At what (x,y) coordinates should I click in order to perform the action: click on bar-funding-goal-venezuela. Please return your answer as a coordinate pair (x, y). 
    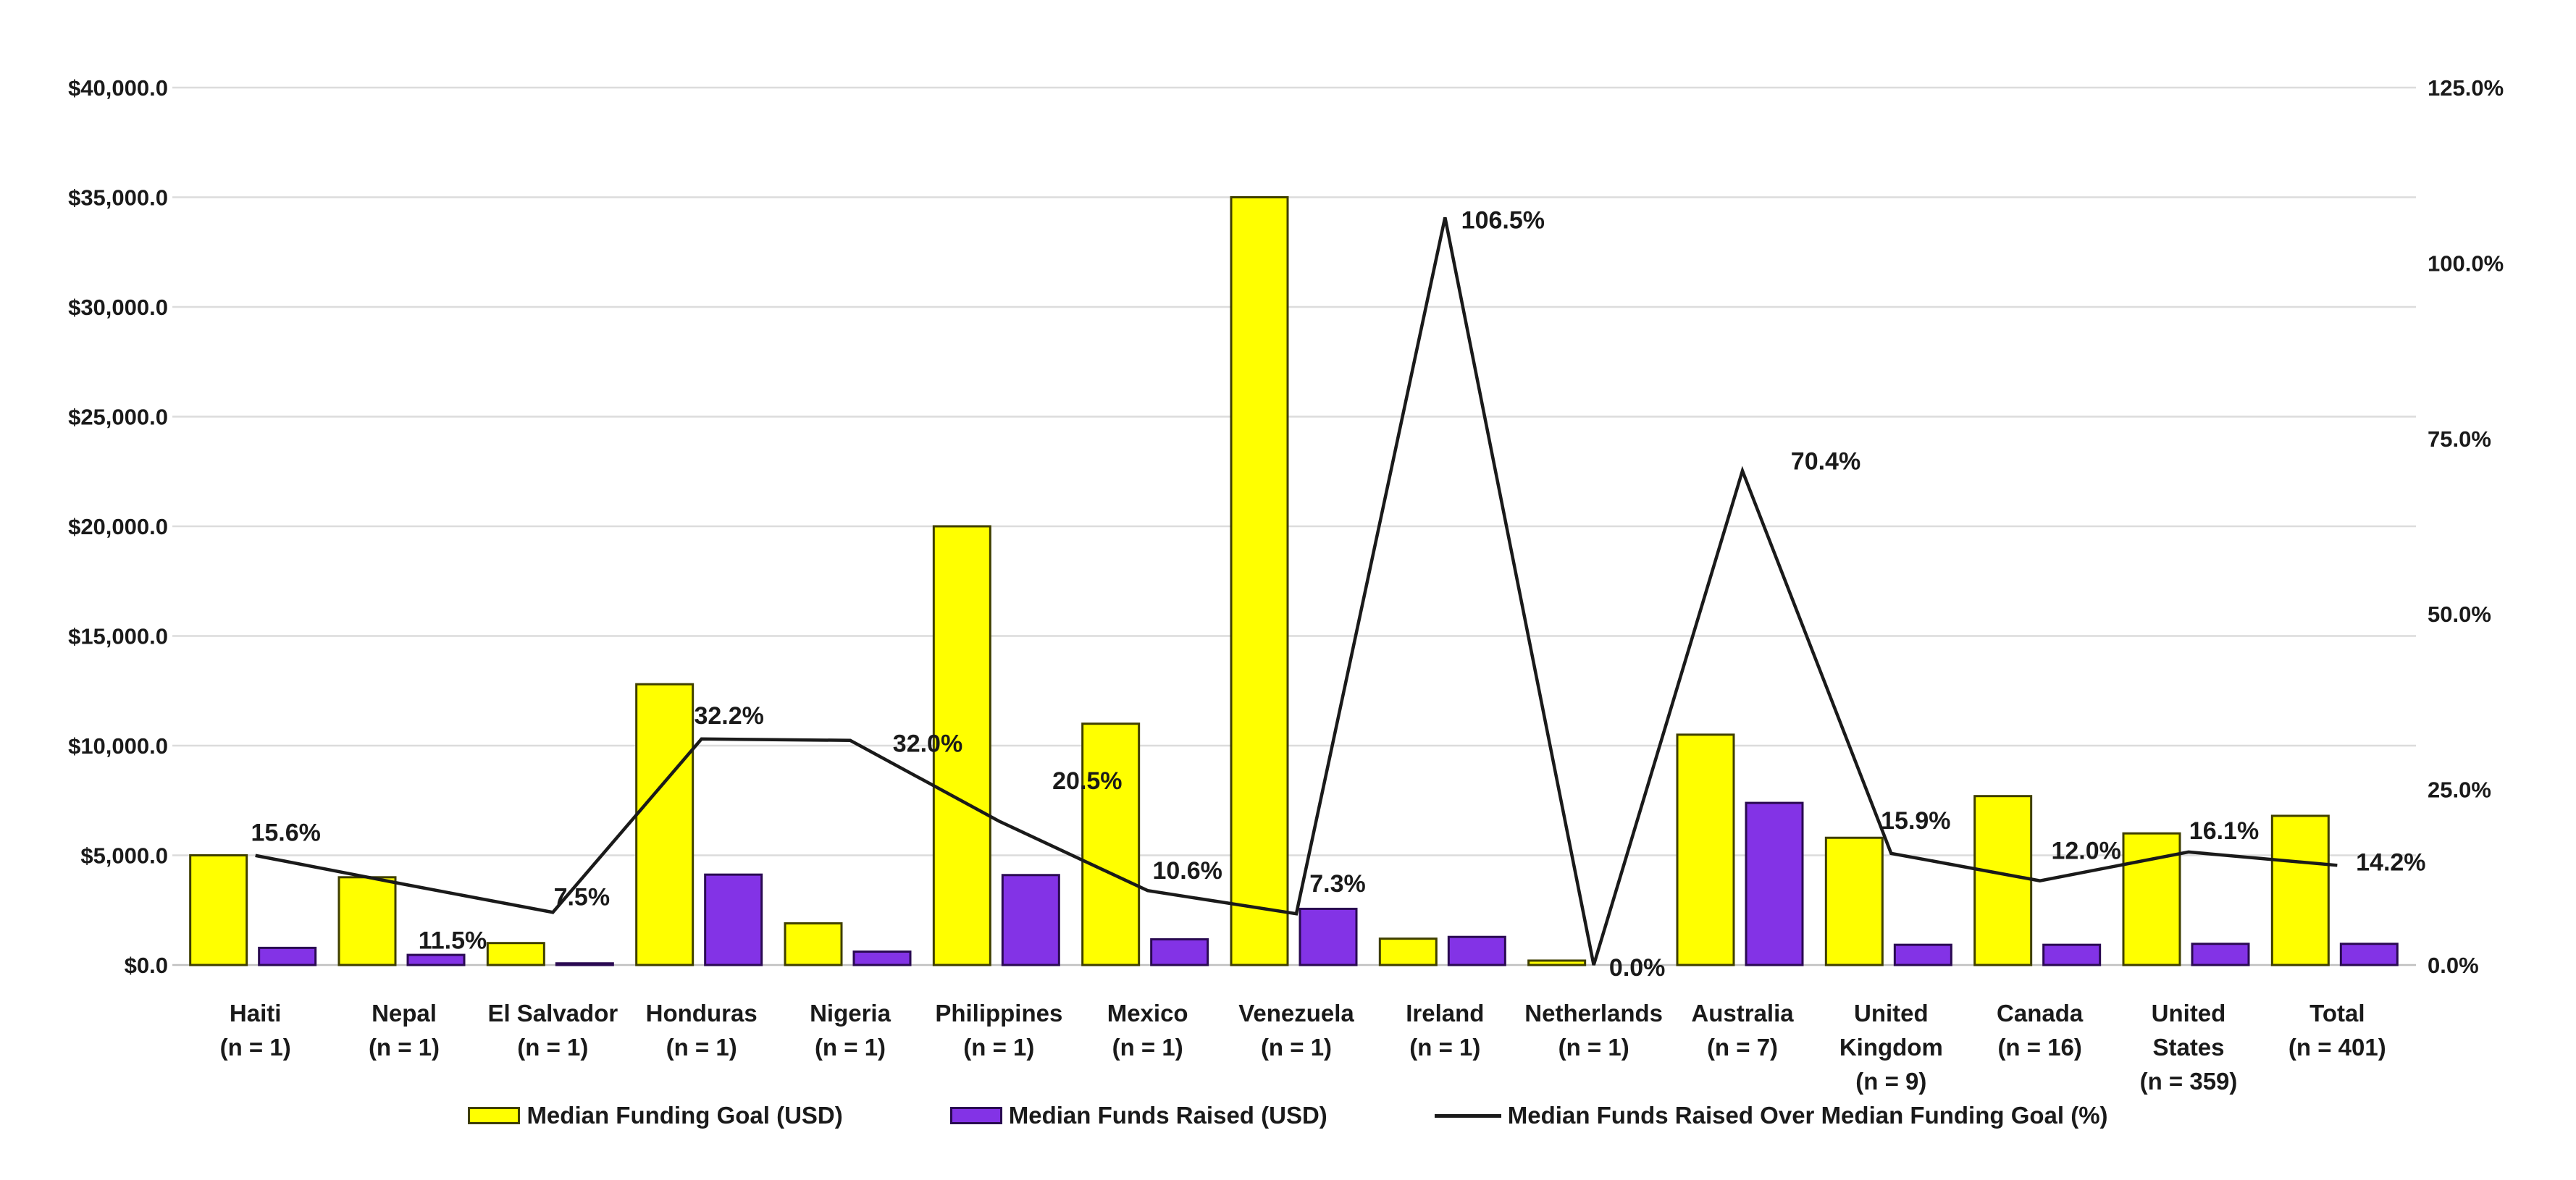
    Looking at the image, I should click on (1259, 581).